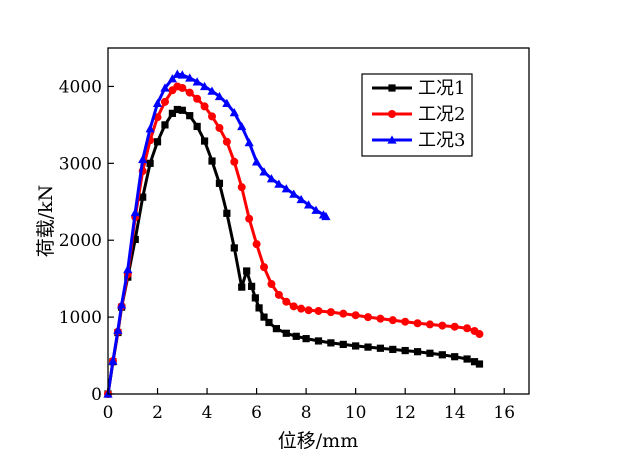 This screenshot has height=474, width=619. I want to click on y-tick-label: 4000, so click(80, 87).